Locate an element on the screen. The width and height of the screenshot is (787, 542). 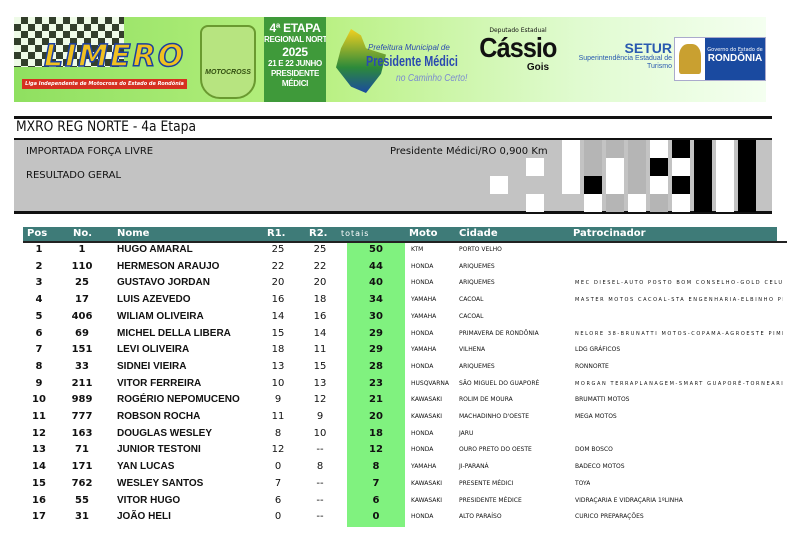
cell-cidade: CACOAL is located at coordinates (471, 300).